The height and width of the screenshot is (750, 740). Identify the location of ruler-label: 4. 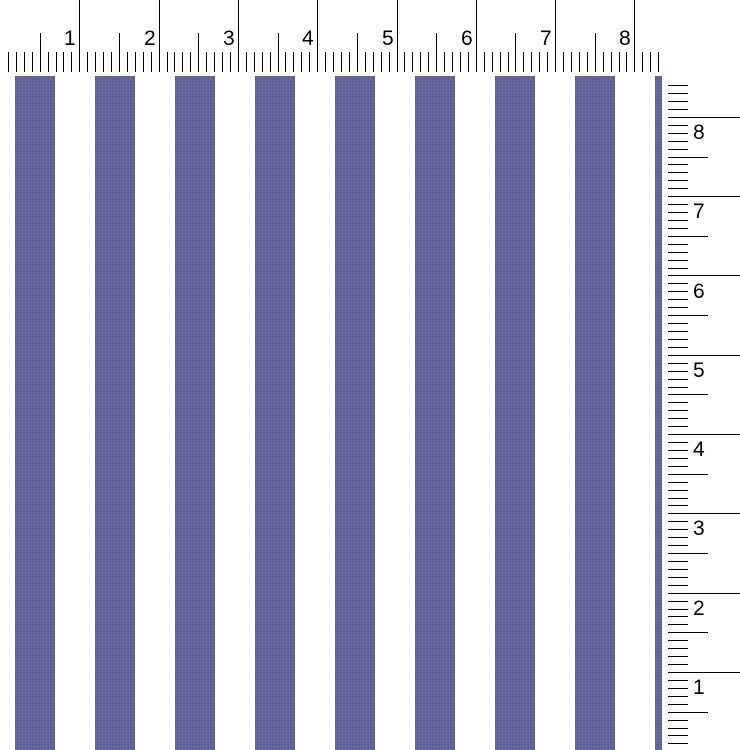
(308, 38).